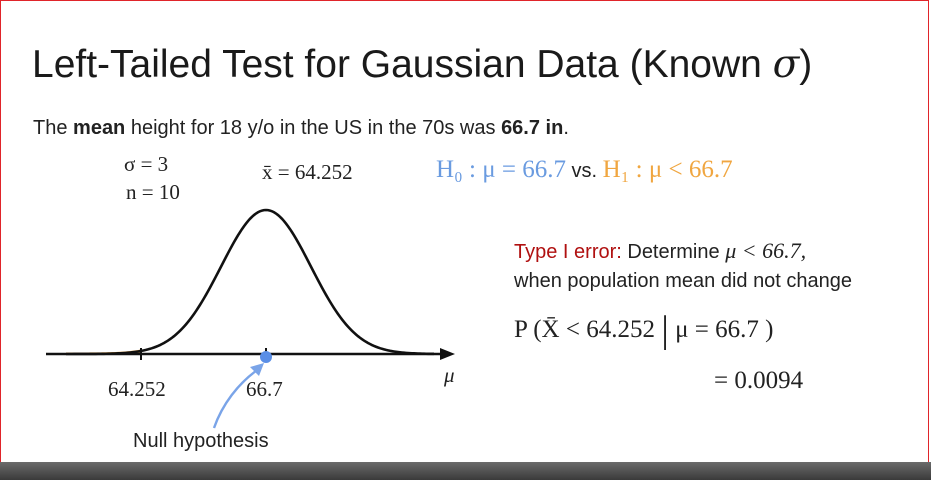 The height and width of the screenshot is (480, 931). Describe the element at coordinates (501, 169) in the screenshot. I see `null-hypothesis: H₀ : μ = 66.7` at that location.